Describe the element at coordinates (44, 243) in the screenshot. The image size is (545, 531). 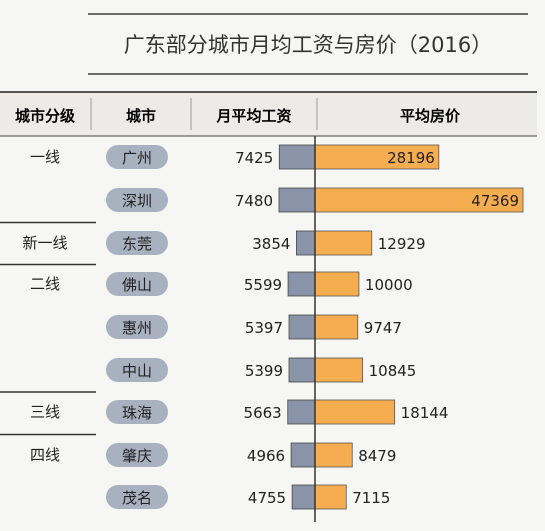
I see `tier-label: 新一线` at that location.